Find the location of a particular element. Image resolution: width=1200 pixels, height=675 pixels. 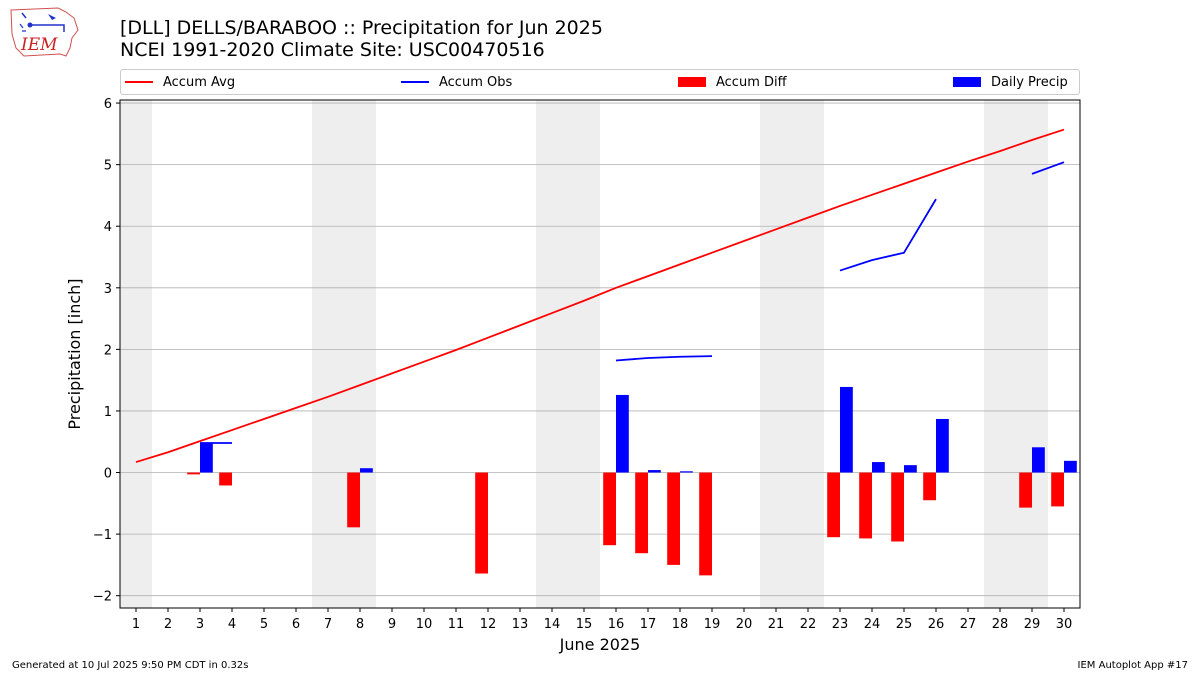

x-tick-label: 2 is located at coordinates (168, 624).